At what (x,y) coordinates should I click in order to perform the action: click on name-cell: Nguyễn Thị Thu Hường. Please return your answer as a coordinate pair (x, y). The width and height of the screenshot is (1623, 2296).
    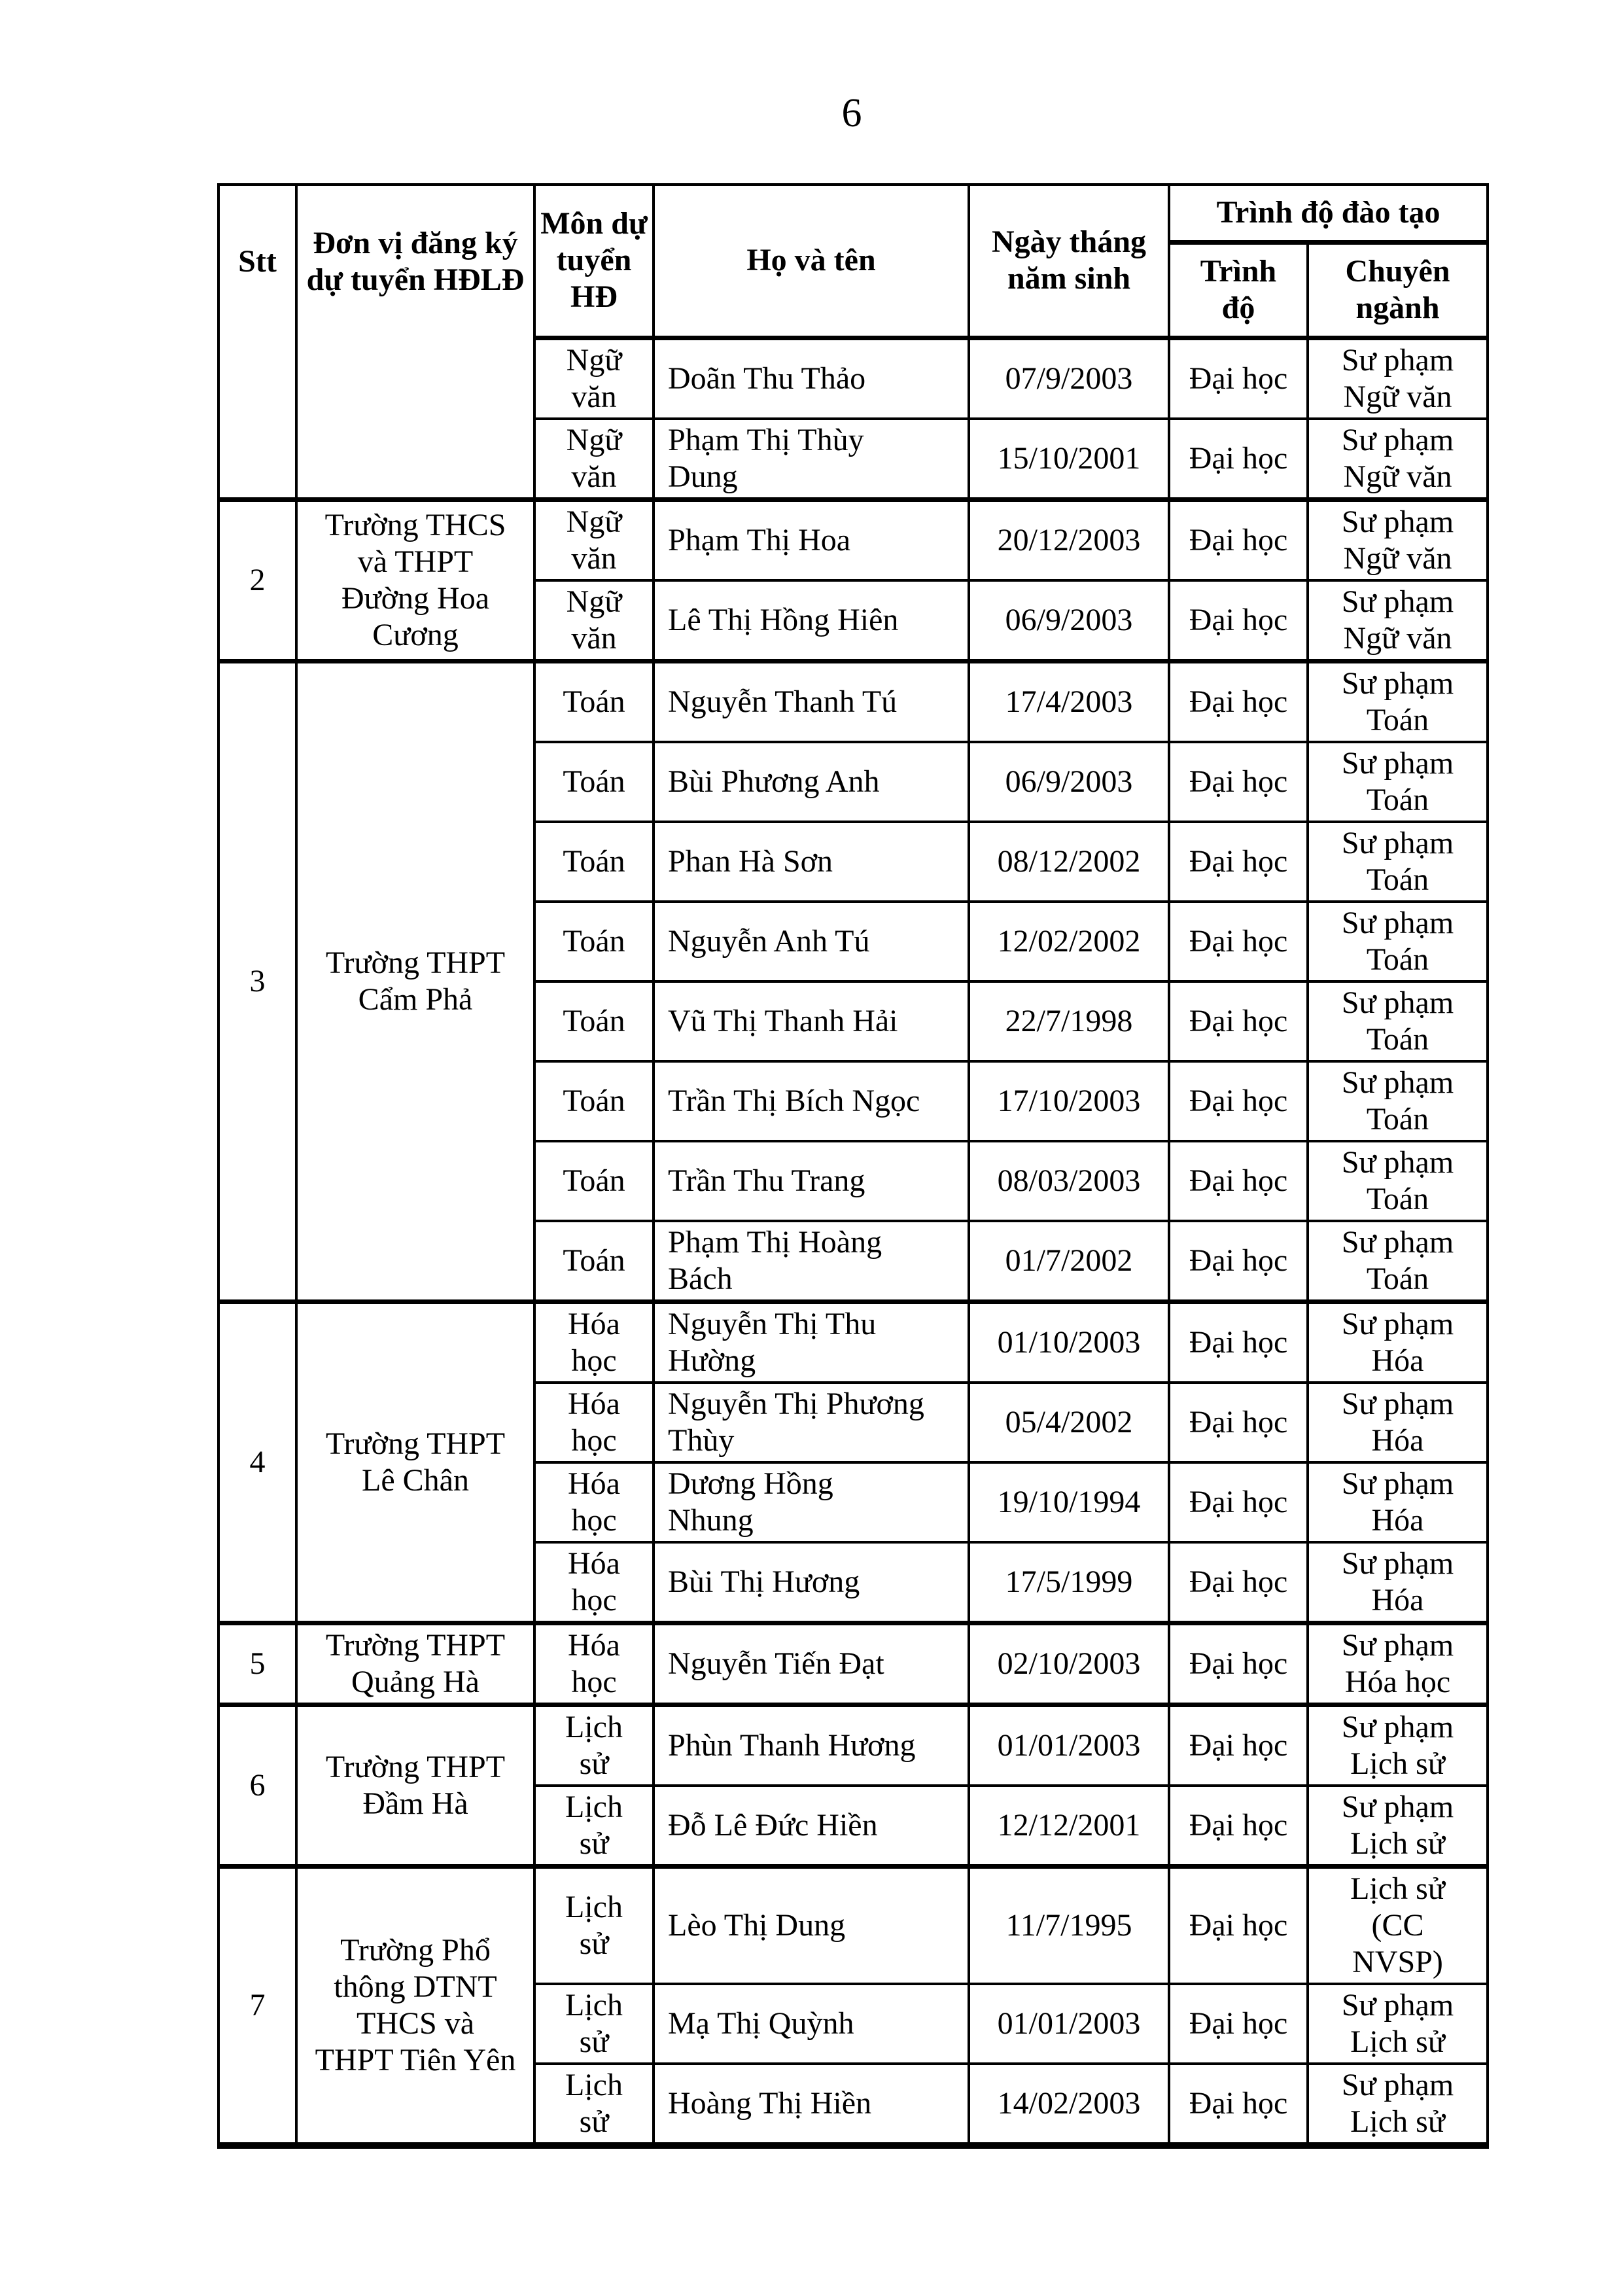
    Looking at the image, I should click on (811, 1341).